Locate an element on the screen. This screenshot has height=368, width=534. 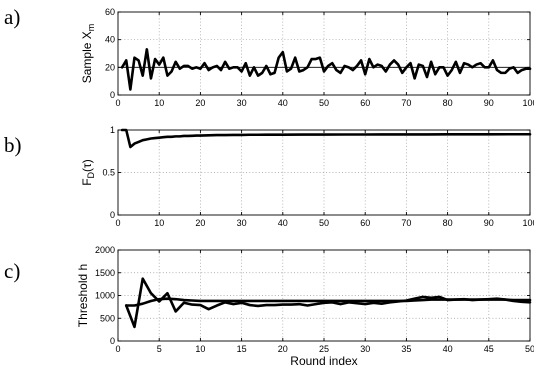
y-tick-label: 500 is located at coordinates (107, 318).